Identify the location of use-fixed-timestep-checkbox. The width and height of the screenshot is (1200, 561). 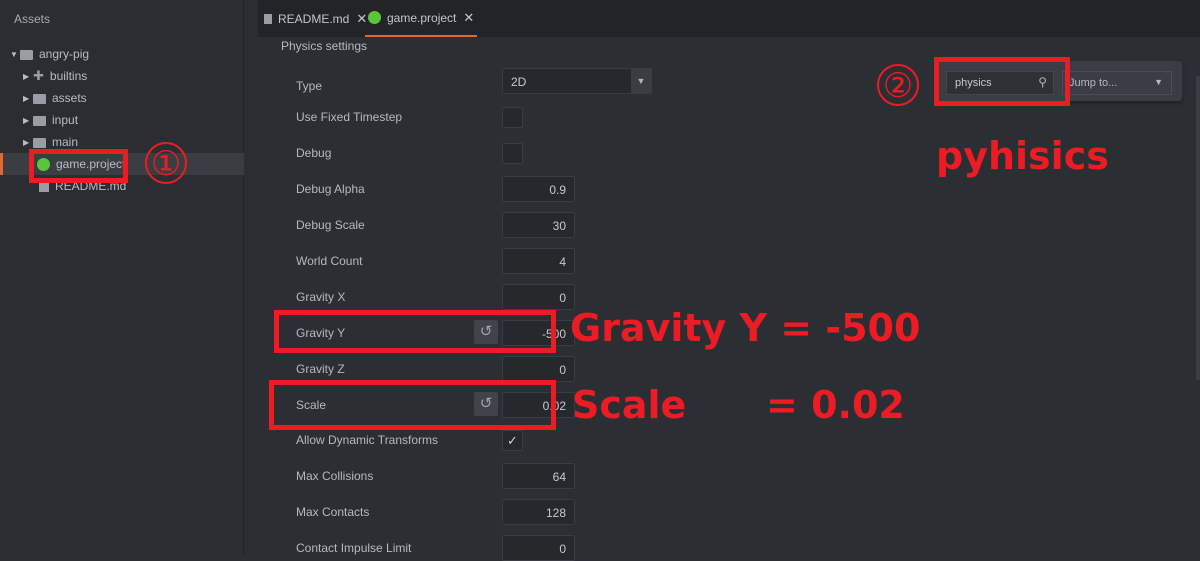
(512, 117).